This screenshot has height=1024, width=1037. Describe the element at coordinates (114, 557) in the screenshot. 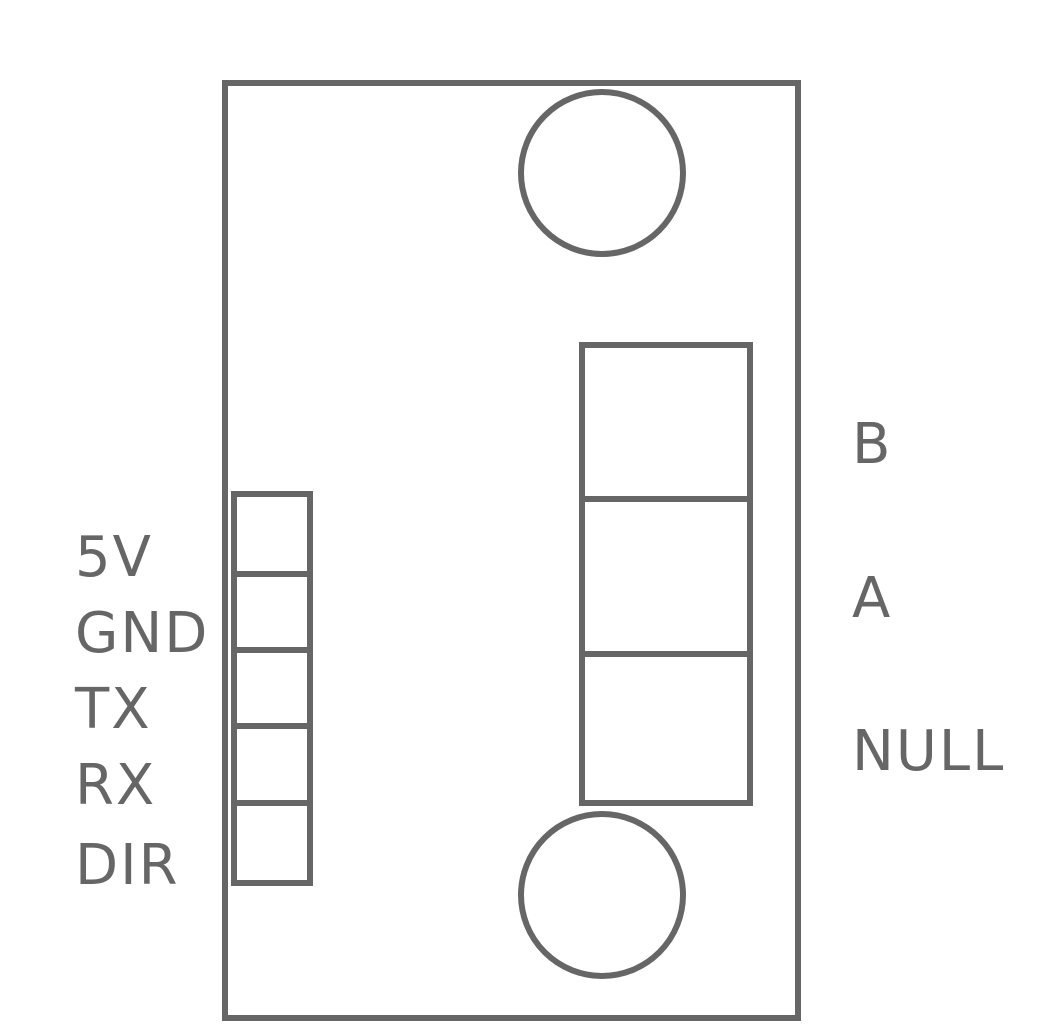

I see `label-5v: 5V` at that location.